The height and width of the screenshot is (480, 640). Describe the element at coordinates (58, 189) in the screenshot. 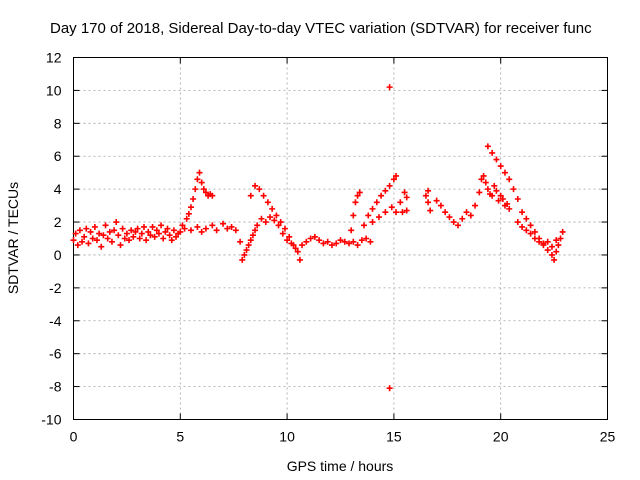

I see `y-tick-label: 4` at that location.